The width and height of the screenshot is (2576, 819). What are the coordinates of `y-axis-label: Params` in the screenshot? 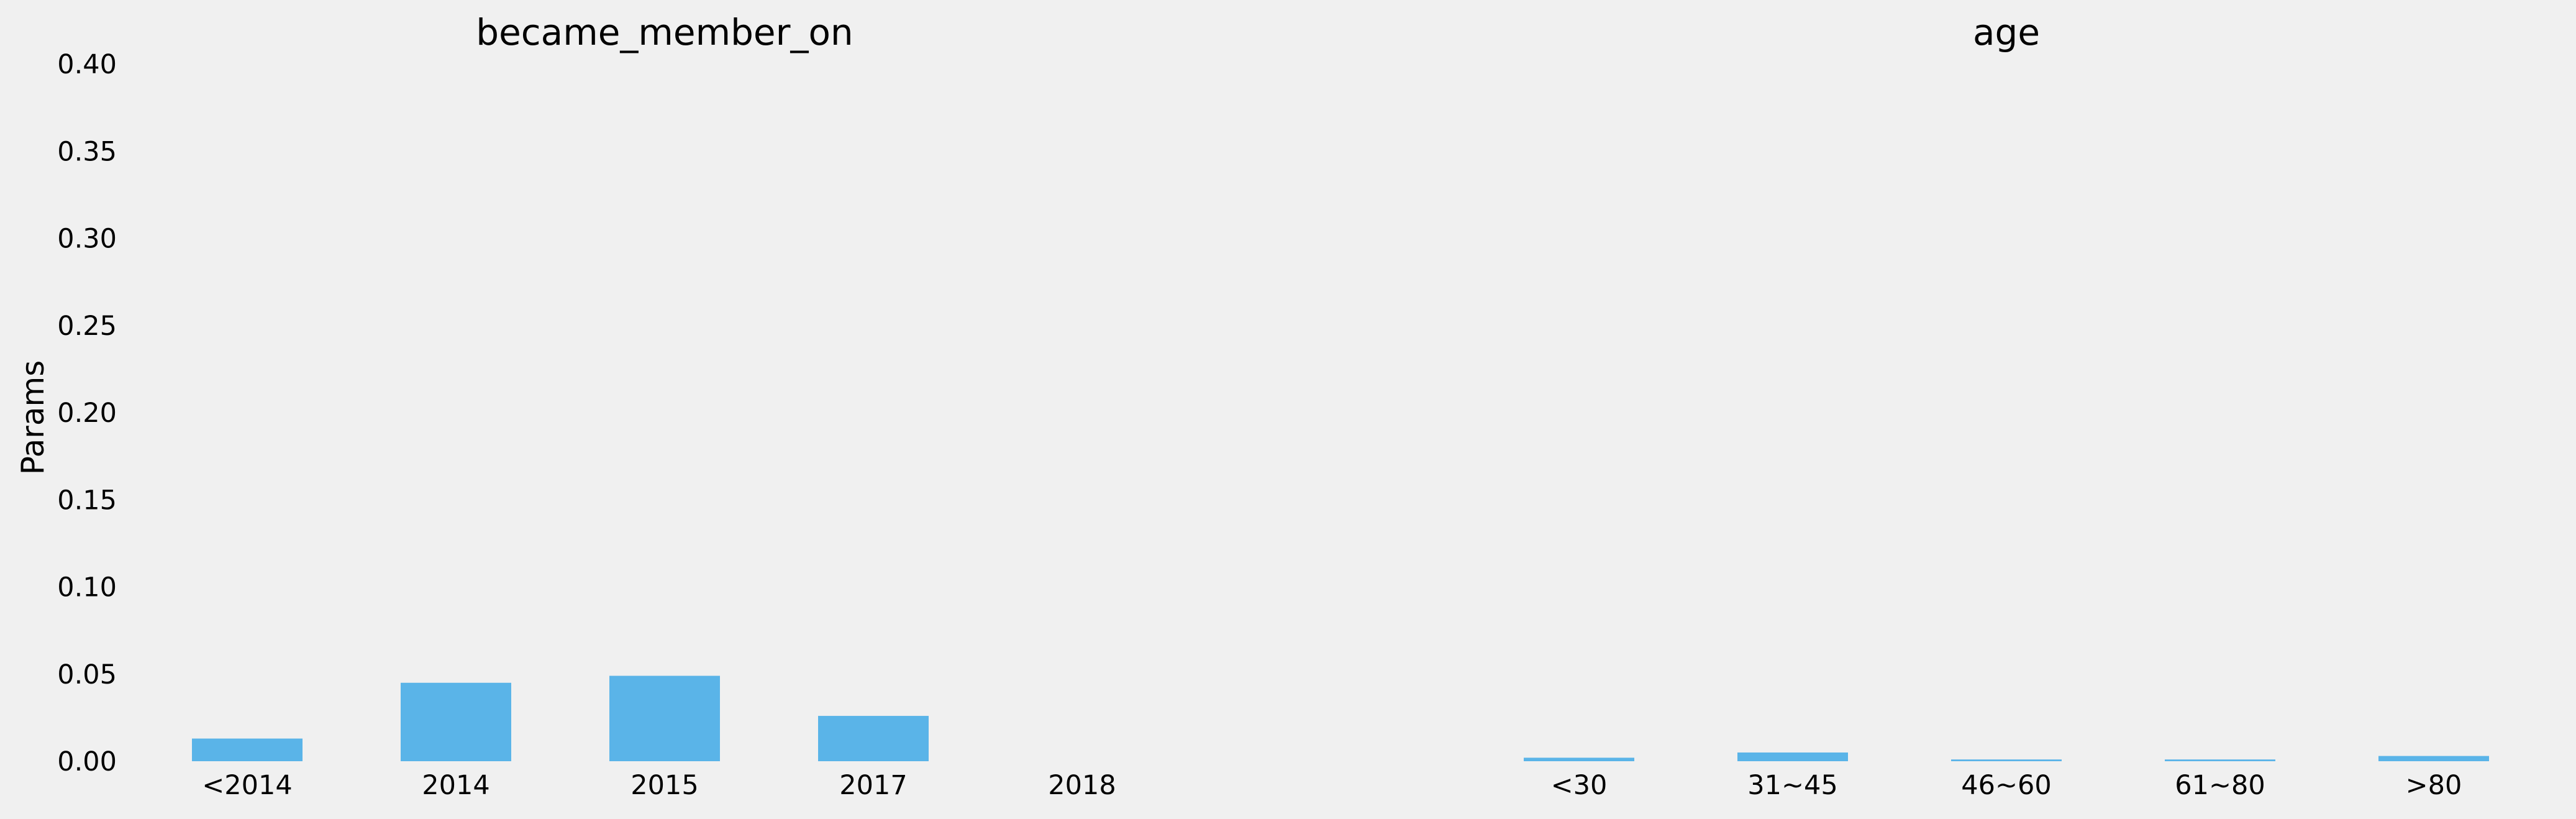 It's located at (33, 417).